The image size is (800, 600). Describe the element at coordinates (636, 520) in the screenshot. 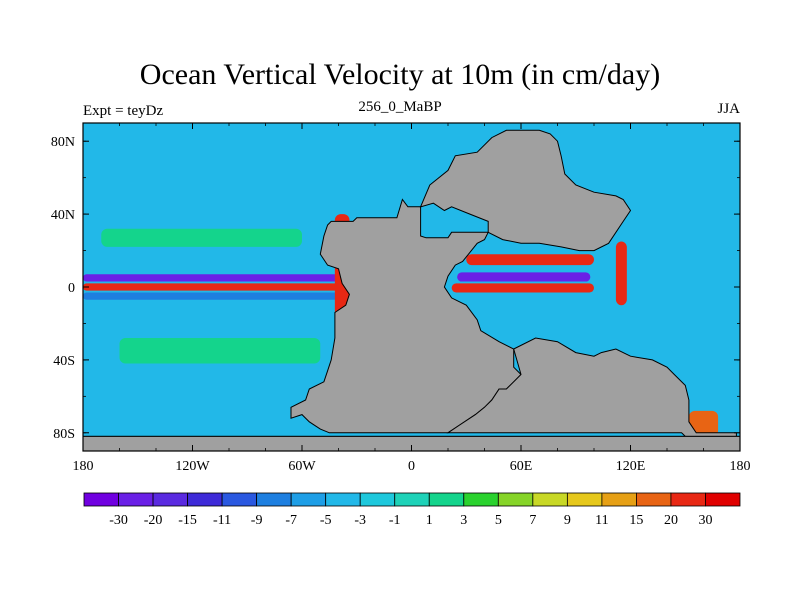

I see `colorbar-label: 15` at that location.